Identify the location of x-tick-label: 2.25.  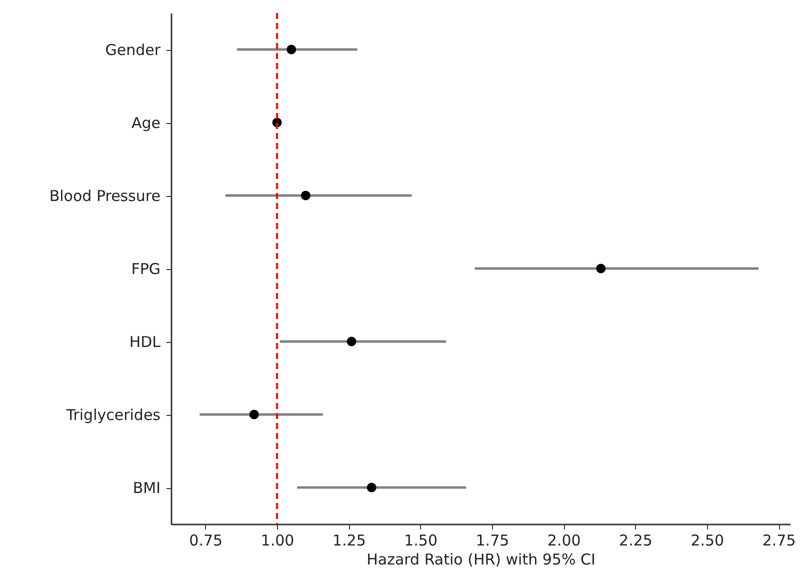
(635, 541).